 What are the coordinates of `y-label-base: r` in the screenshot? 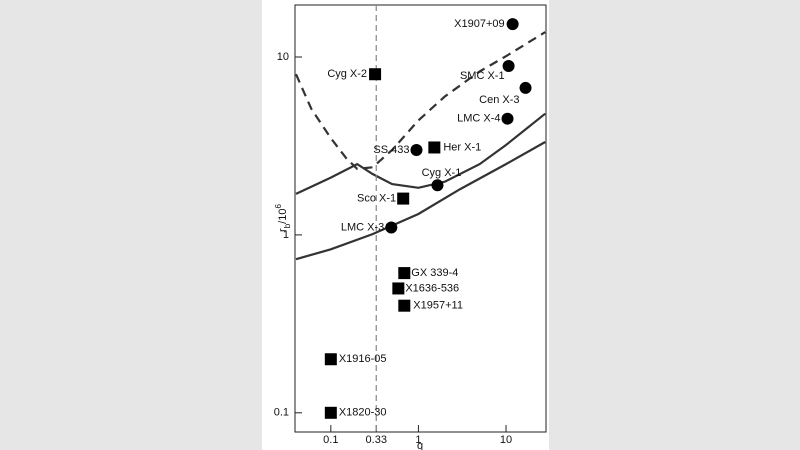 It's located at (283, 230).